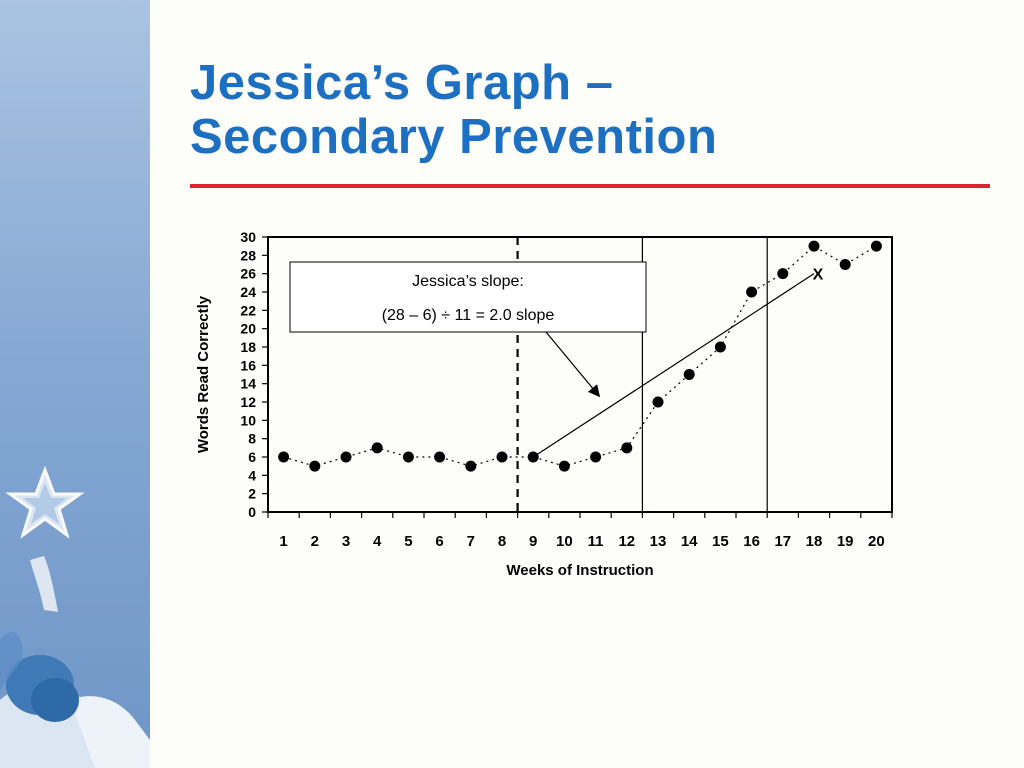 The height and width of the screenshot is (768, 1024). I want to click on x-tick-label: 8, so click(502, 541).